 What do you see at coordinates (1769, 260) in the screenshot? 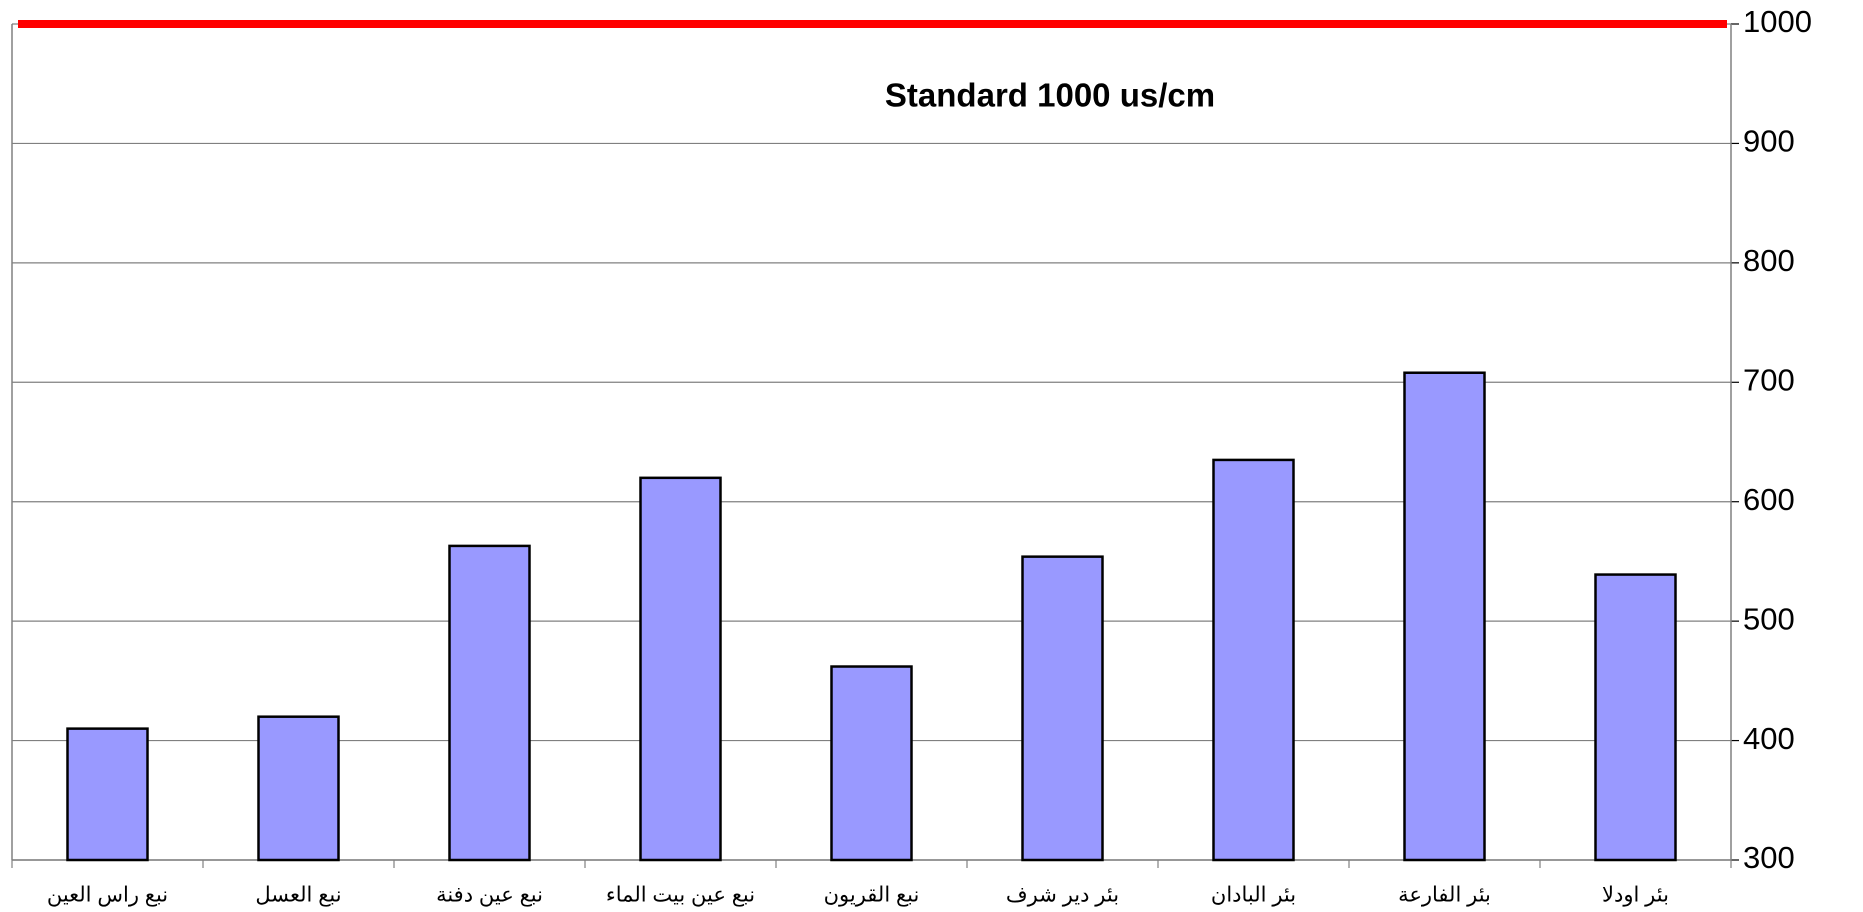
I see `y-tick-label: 800` at bounding box center [1769, 260].